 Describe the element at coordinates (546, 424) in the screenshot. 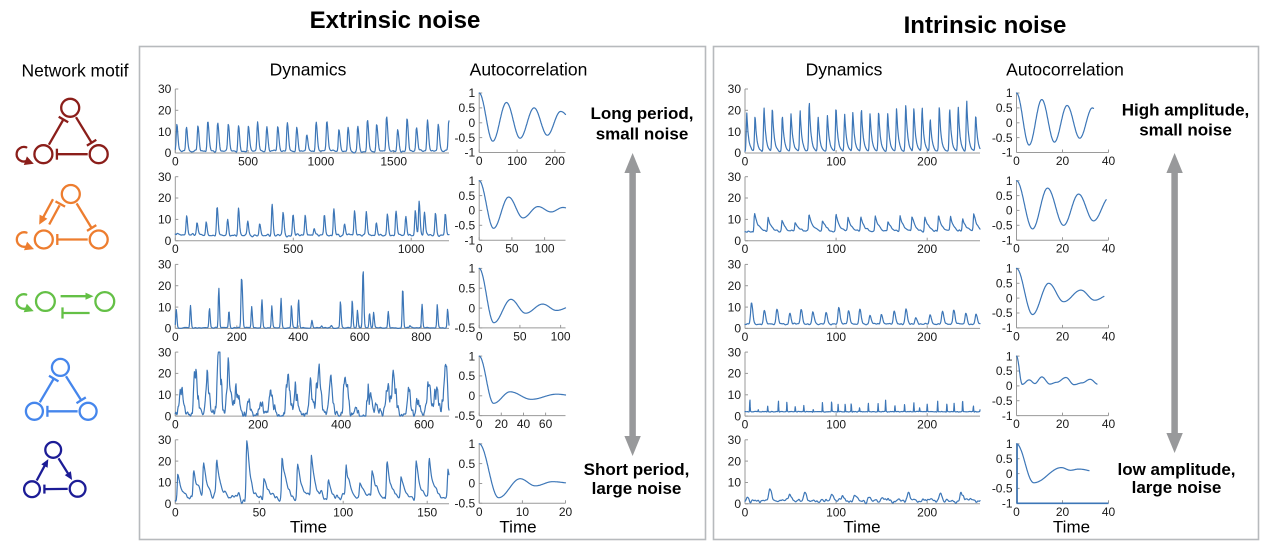

I see `svg-text: 60` at that location.